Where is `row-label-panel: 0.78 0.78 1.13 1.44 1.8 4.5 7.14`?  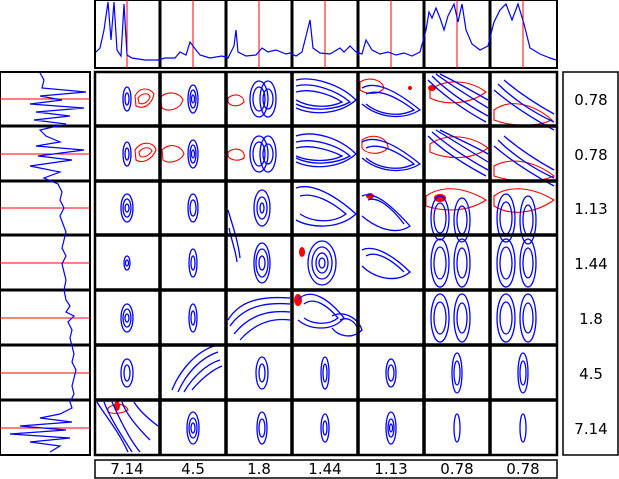
row-label-panel: 0.78 0.78 1.13 1.44 1.8 4.5 7.14 is located at coordinates (590, 263).